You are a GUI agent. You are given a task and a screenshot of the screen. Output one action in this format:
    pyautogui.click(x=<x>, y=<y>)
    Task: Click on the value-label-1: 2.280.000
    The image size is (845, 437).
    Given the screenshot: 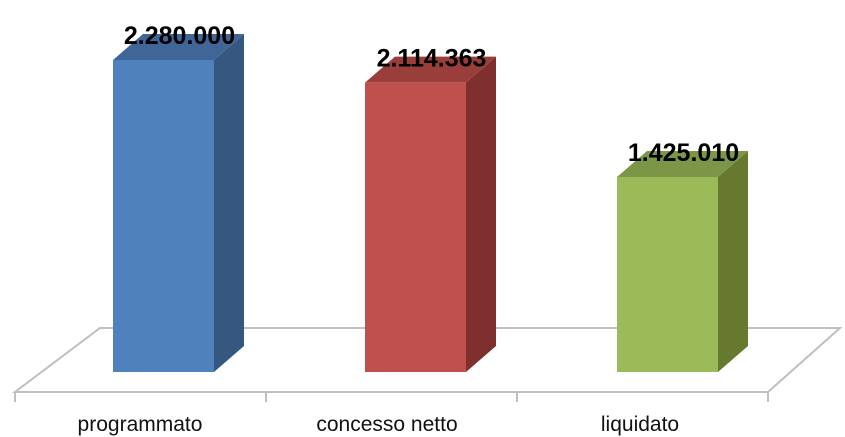 What is the action you would take?
    pyautogui.click(x=179, y=36)
    